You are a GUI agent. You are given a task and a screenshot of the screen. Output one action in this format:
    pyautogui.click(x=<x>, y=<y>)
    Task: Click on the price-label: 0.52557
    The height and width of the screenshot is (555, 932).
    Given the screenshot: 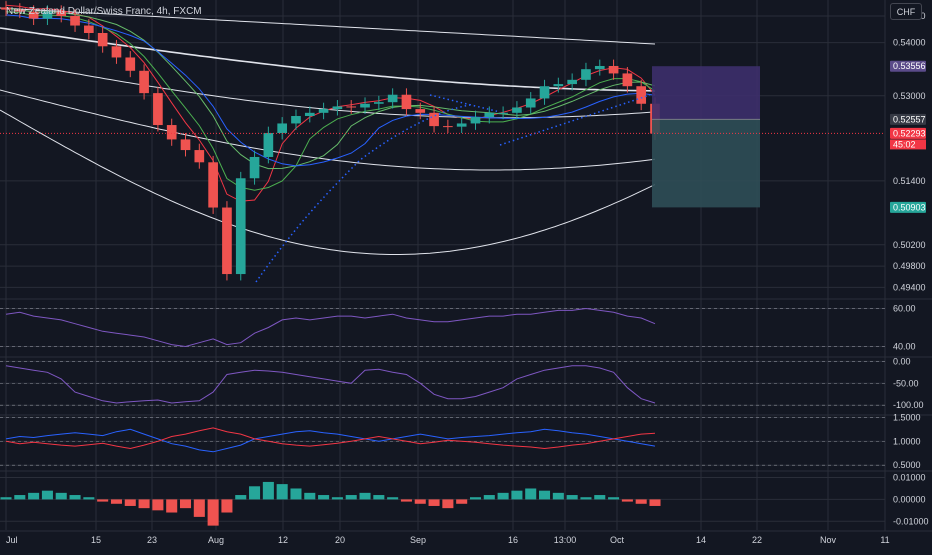 What is the action you would take?
    pyautogui.click(x=909, y=119)
    